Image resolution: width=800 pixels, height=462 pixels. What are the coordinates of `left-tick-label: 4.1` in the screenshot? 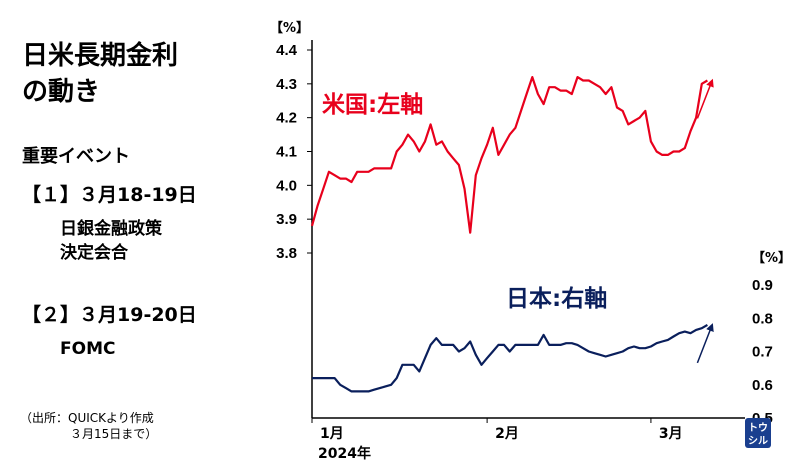 It's located at (286, 152).